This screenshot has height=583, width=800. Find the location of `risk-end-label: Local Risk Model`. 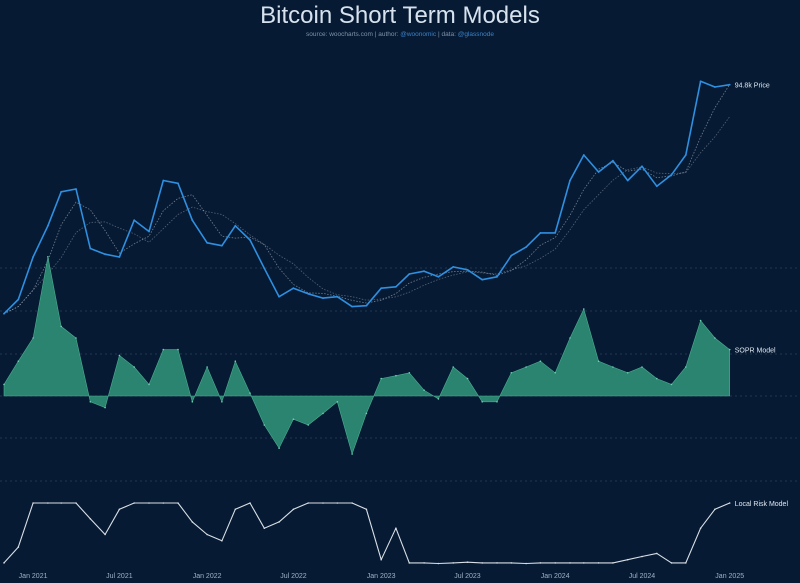

risk-end-label: Local Risk Model is located at coordinates (762, 504).